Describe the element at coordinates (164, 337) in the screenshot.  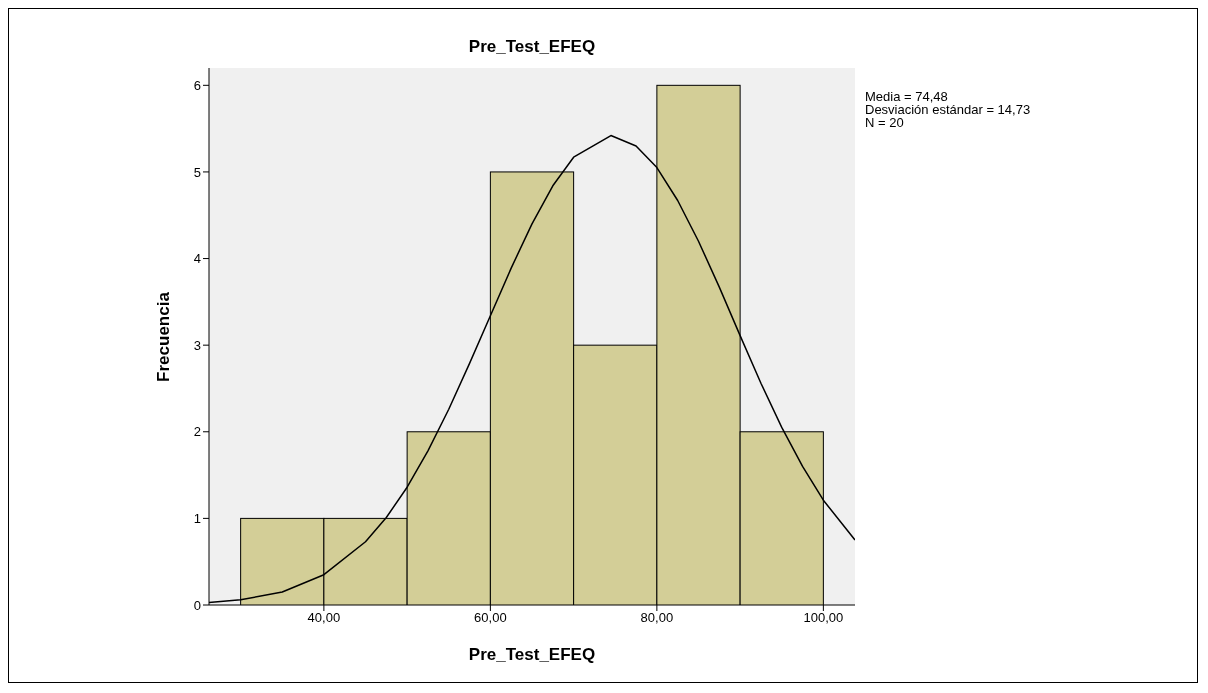
I see `y-axis-title: Frecuencia` at that location.